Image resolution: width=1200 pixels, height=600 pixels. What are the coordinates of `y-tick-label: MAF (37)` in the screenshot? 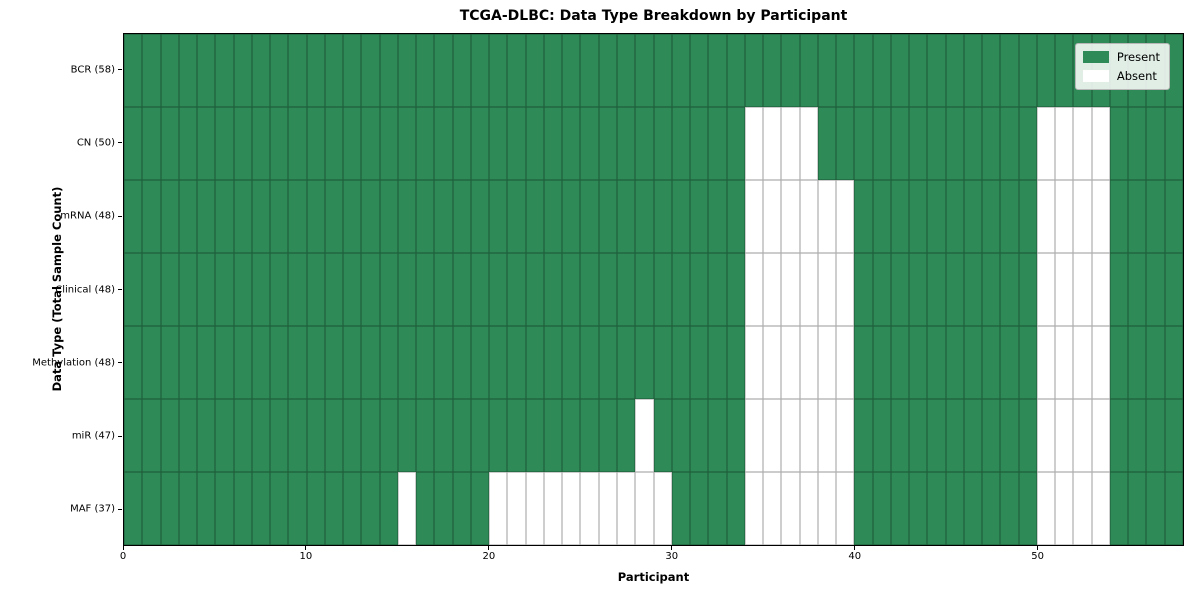 It's located at (92, 509).